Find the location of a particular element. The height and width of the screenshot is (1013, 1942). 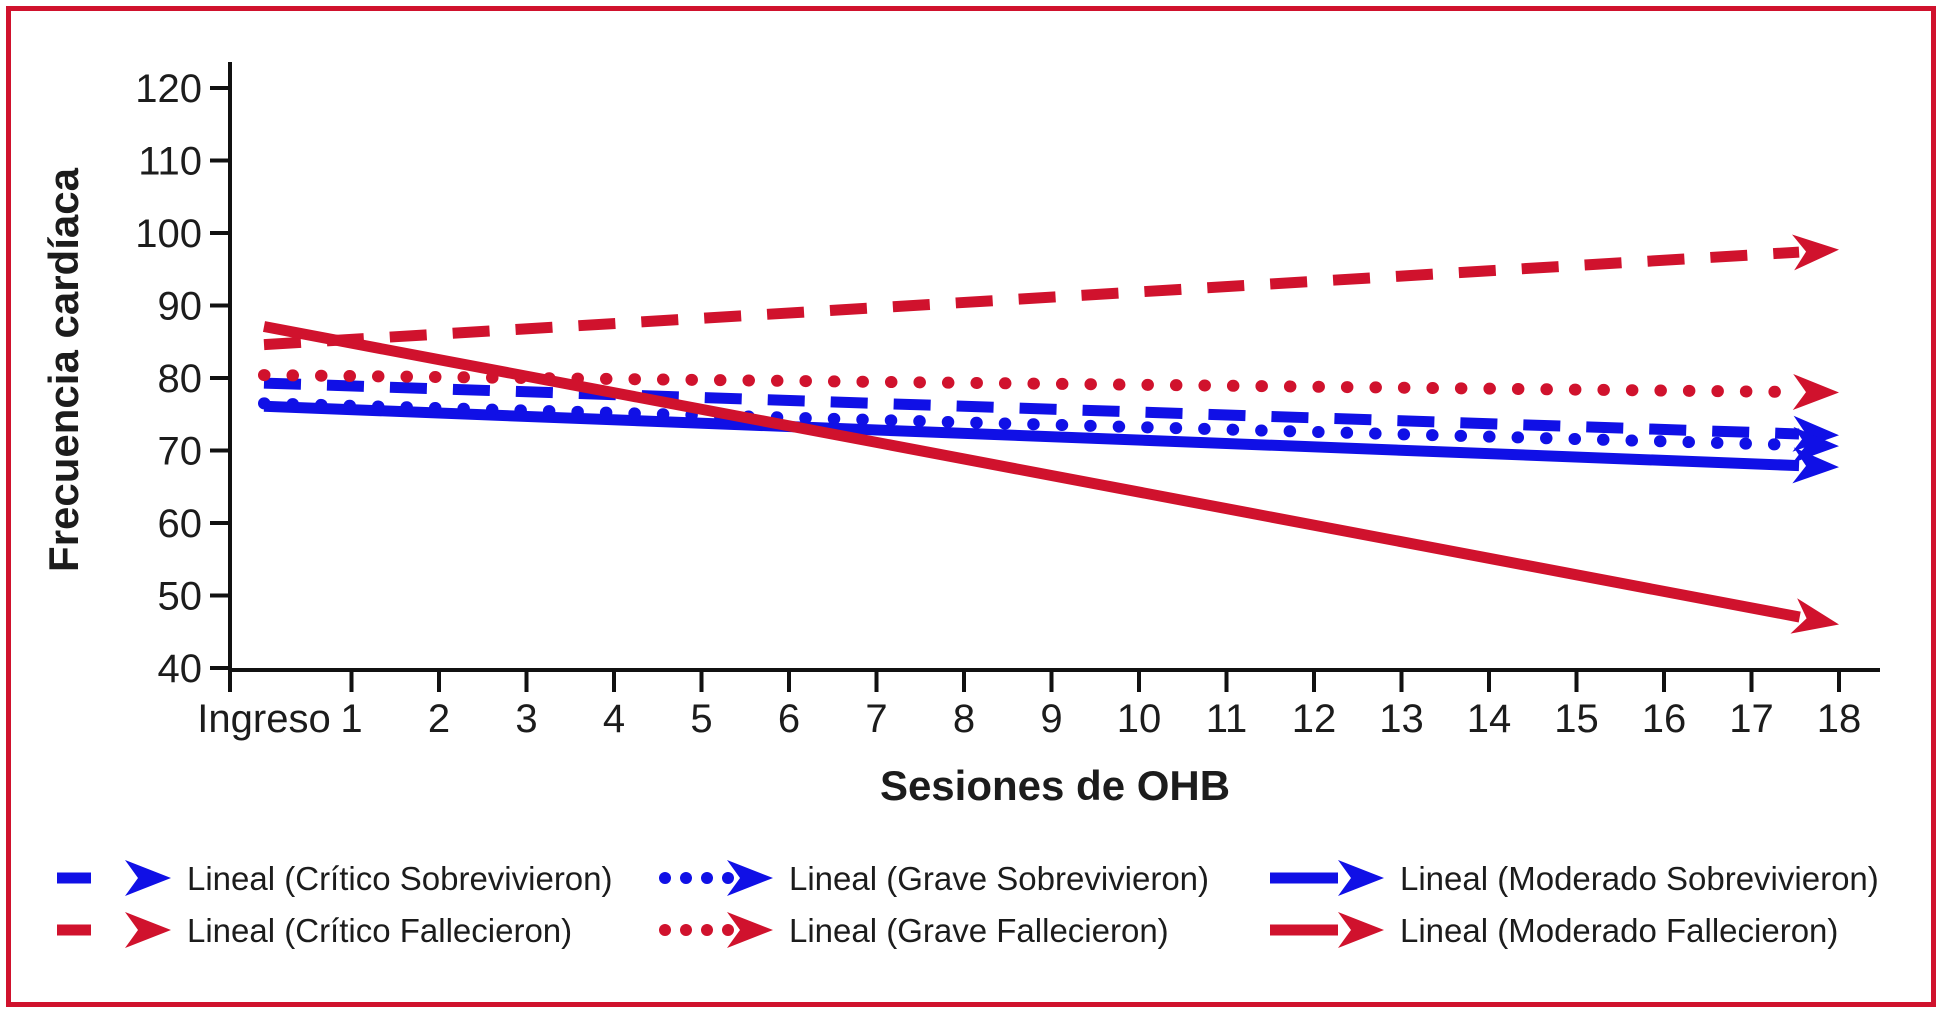

x-tick-label: 12 is located at coordinates (1314, 719).